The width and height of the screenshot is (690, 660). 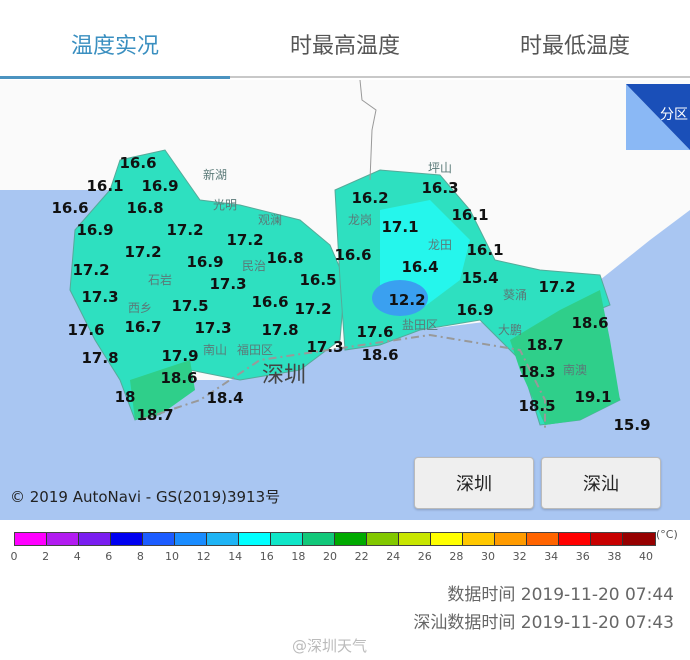 What do you see at coordinates (593, 397) in the screenshot?
I see `station-temperature: 19.1` at bounding box center [593, 397].